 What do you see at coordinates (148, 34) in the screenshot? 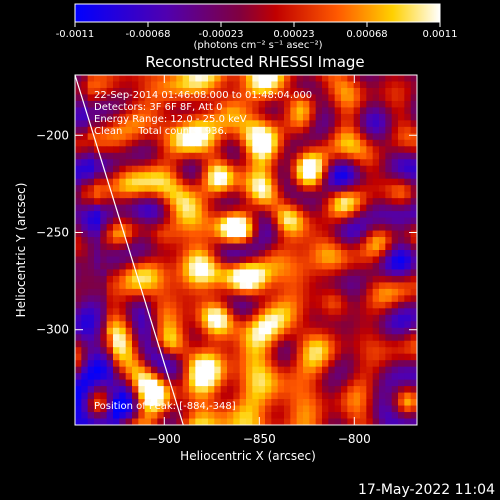
I see `colorbar-tick-label: -0.00068` at bounding box center [148, 34].